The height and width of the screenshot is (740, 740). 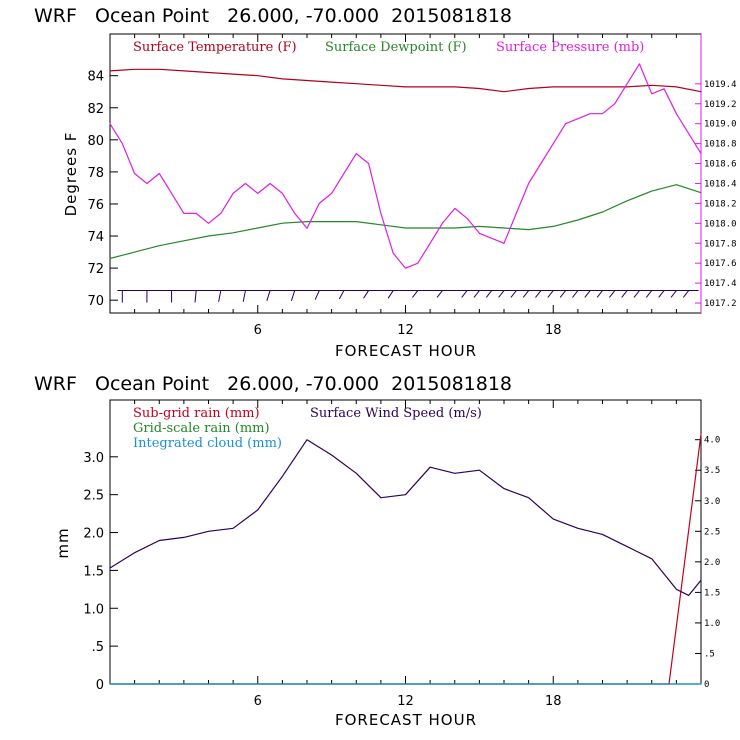 I want to click on y-tick-labels: 70 72 74 76 78 80 82 84, so click(x=95, y=189).